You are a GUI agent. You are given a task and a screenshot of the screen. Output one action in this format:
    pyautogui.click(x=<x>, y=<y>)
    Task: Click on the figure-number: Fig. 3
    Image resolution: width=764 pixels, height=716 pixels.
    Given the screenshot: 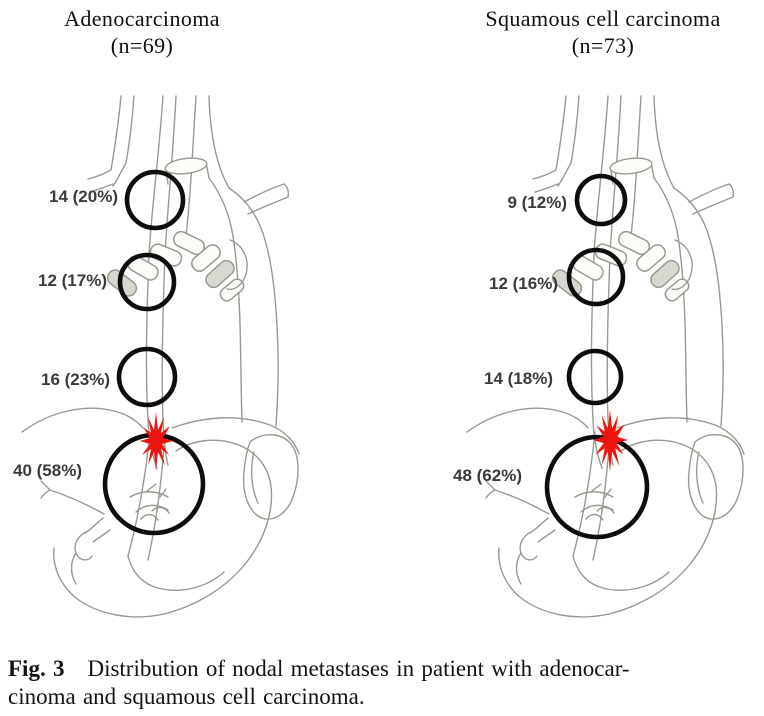 What is the action you would take?
    pyautogui.click(x=36, y=668)
    